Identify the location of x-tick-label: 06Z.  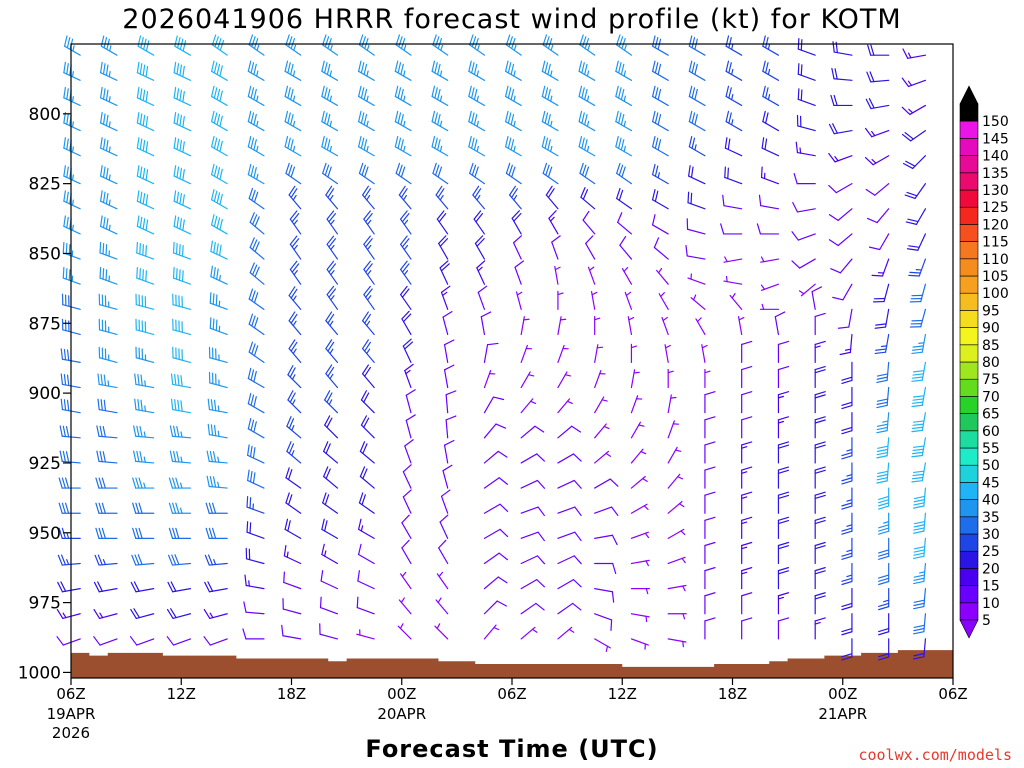
(952, 694).